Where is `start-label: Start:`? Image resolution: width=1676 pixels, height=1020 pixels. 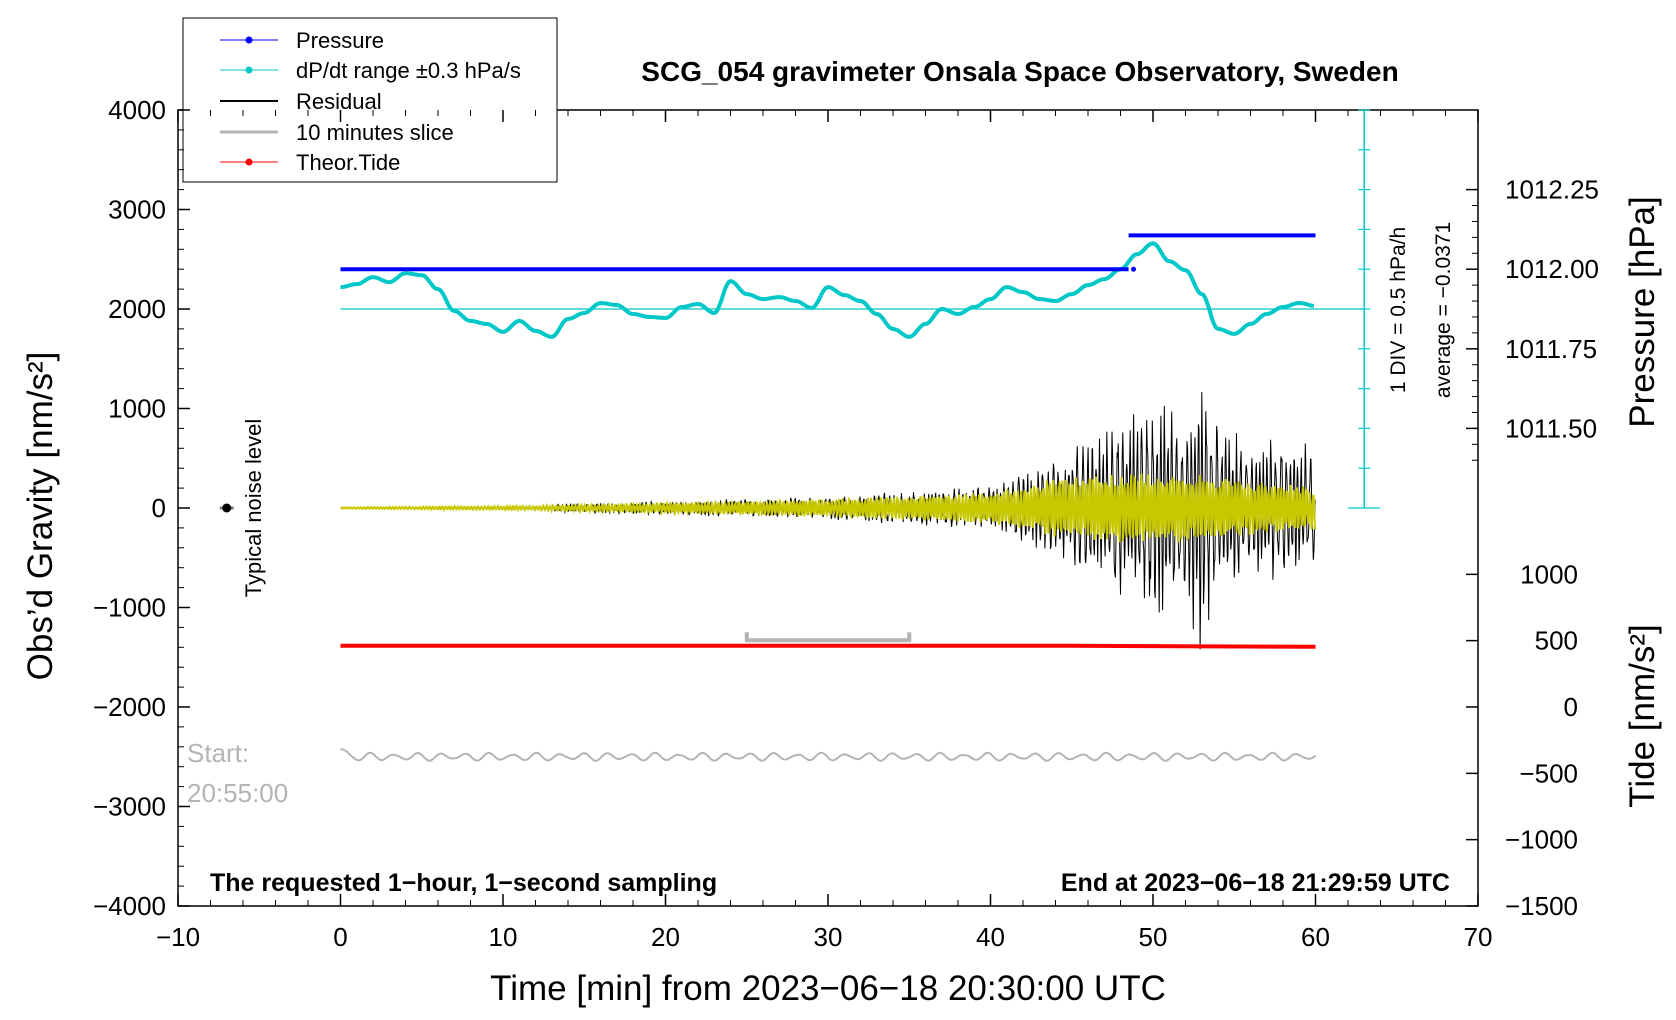
start-label: Start: is located at coordinates (218, 753).